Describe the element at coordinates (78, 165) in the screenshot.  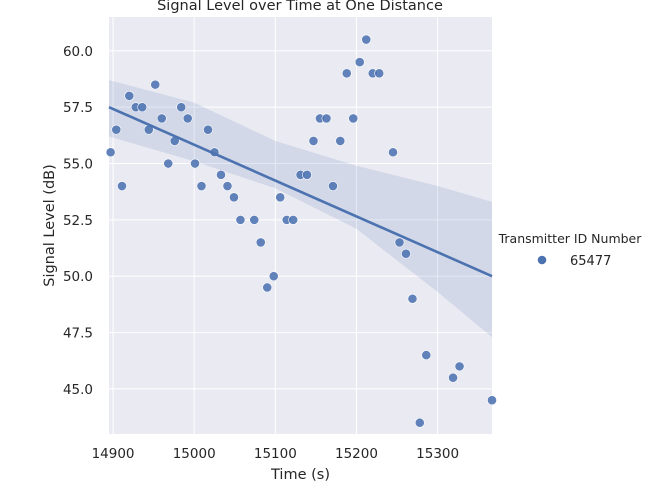
I see `y-tick-label: 55.0` at that location.